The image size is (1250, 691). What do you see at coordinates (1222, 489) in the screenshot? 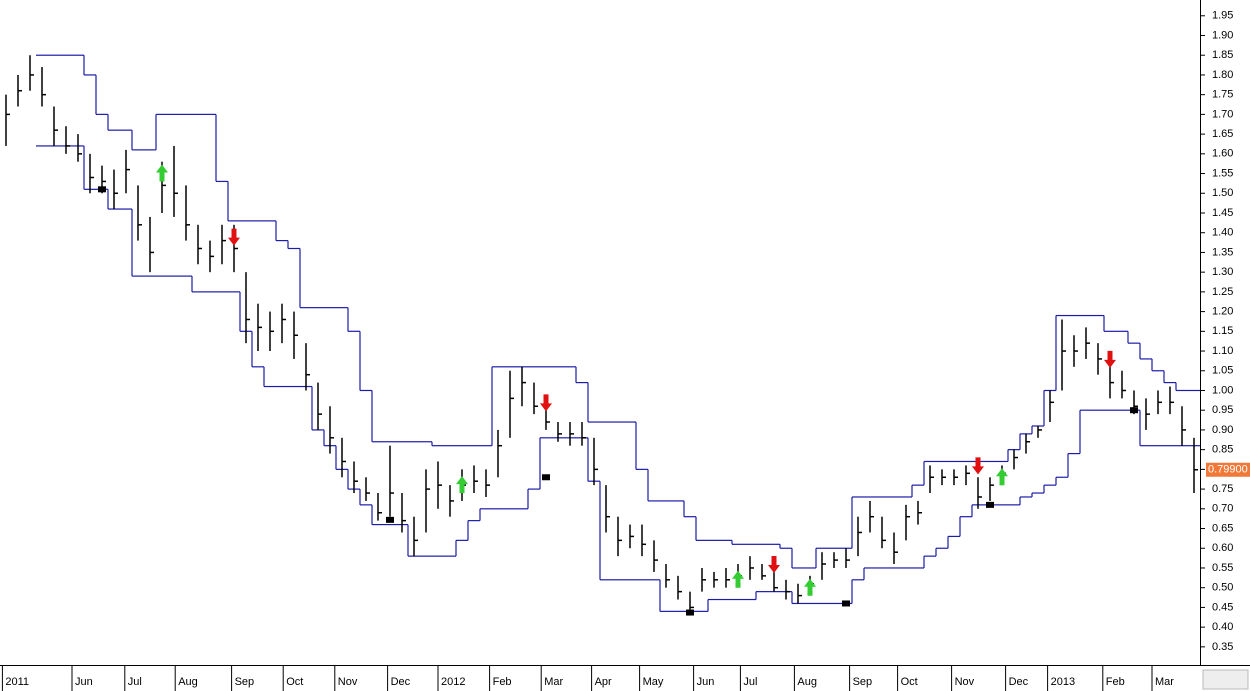
I see `y-tick-label: 0.75` at bounding box center [1222, 489].